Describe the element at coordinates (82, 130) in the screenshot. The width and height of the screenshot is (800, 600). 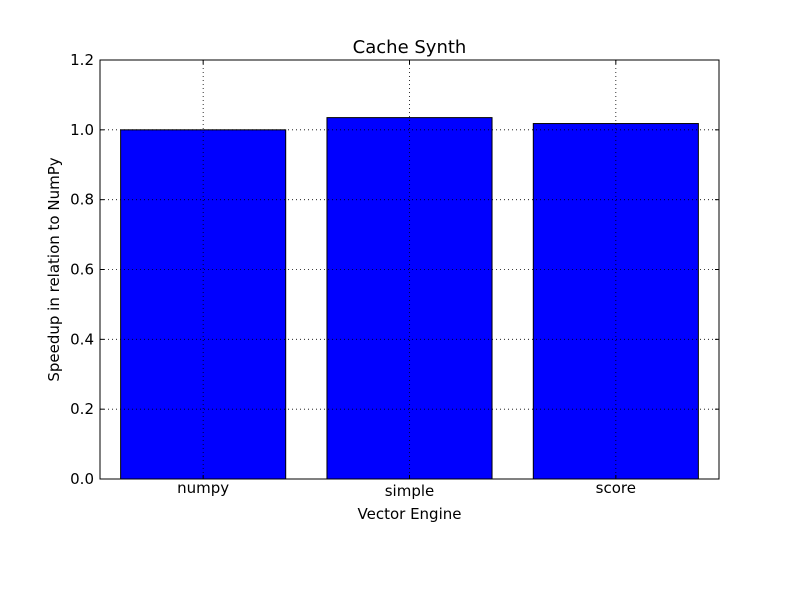
I see `y-tick-label: 1.0` at that location.